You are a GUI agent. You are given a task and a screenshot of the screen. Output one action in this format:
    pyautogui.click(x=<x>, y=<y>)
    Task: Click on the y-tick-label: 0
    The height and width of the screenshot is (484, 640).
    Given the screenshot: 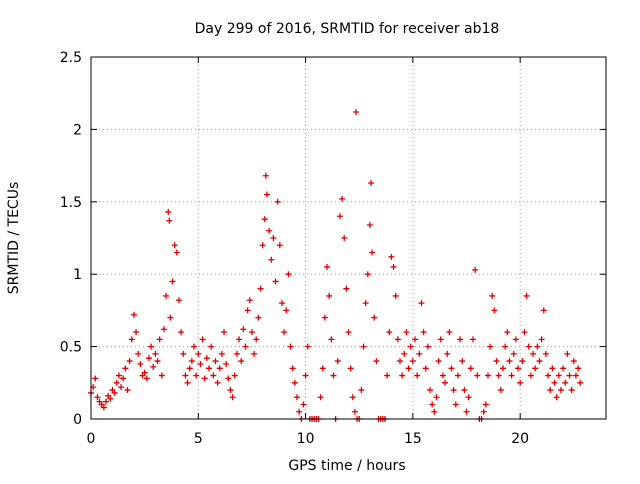 What is the action you would take?
    pyautogui.click(x=77, y=420)
    